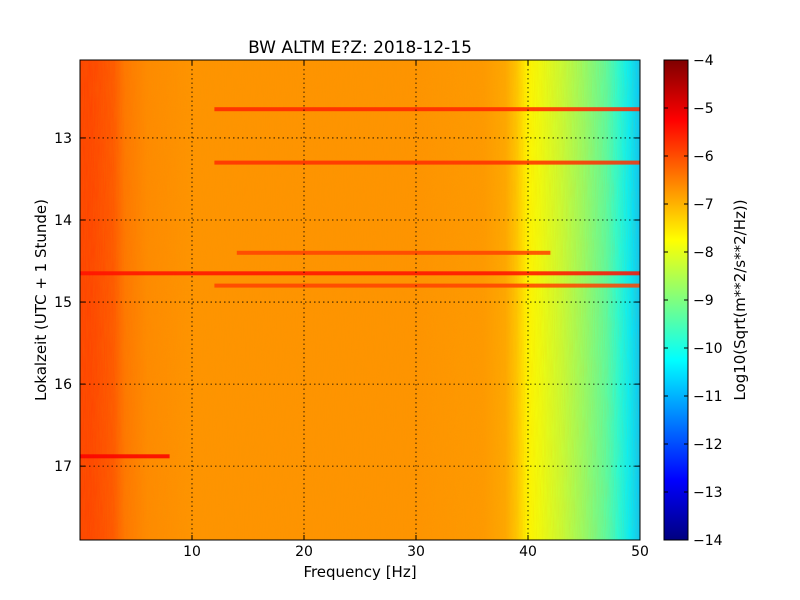  Describe the element at coordinates (740, 299) in the screenshot. I see `colorbar-label: Log10(Sqrt(m**2/s**2/Hz))` at that location.